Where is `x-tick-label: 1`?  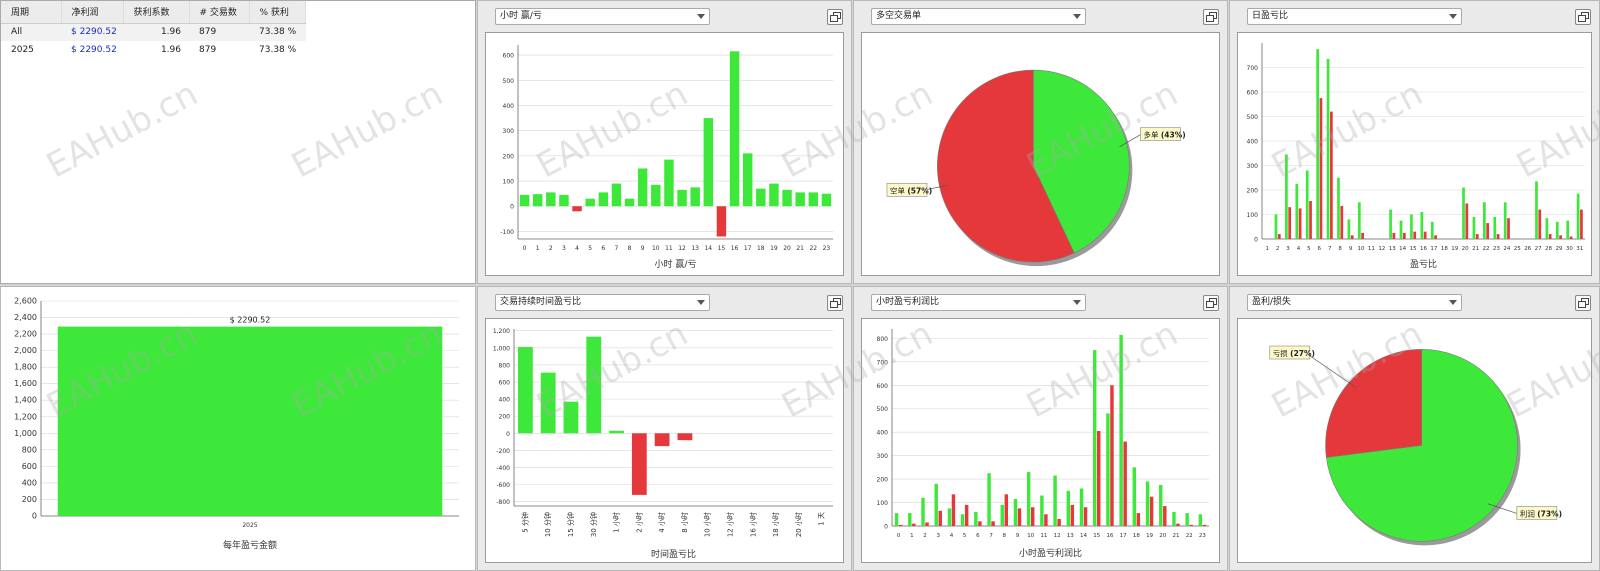 x-tick-label: 1 is located at coordinates (912, 536).